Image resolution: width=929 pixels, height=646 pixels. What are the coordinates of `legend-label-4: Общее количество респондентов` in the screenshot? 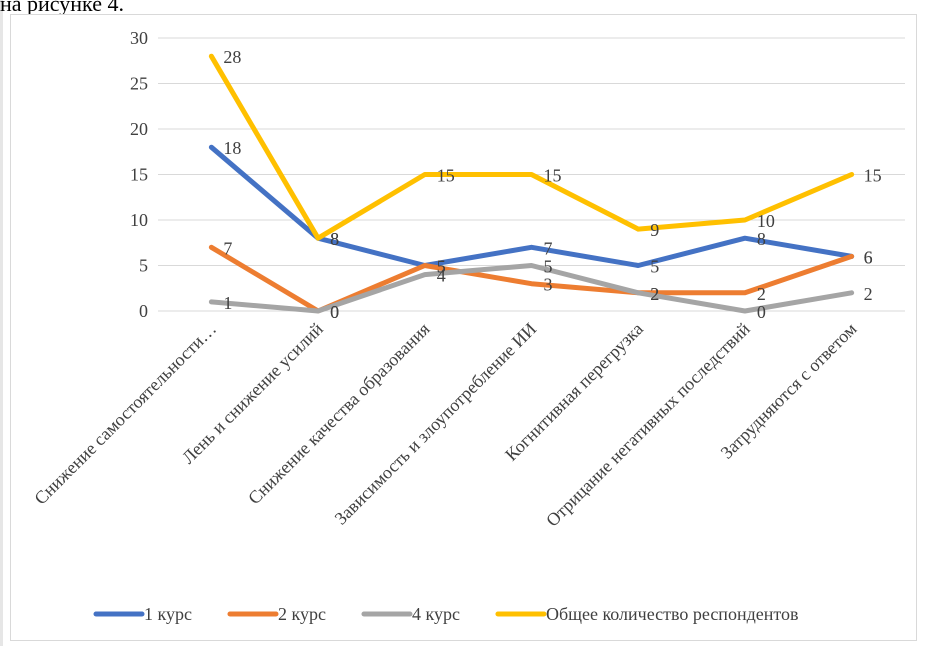 It's located at (672, 614).